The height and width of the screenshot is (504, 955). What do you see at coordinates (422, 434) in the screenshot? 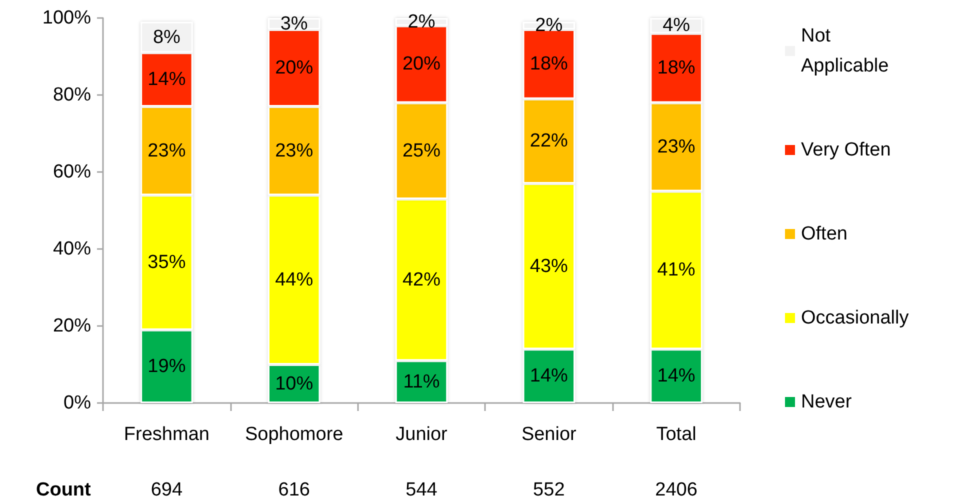
I see `x-tick-label: Junior` at bounding box center [422, 434].